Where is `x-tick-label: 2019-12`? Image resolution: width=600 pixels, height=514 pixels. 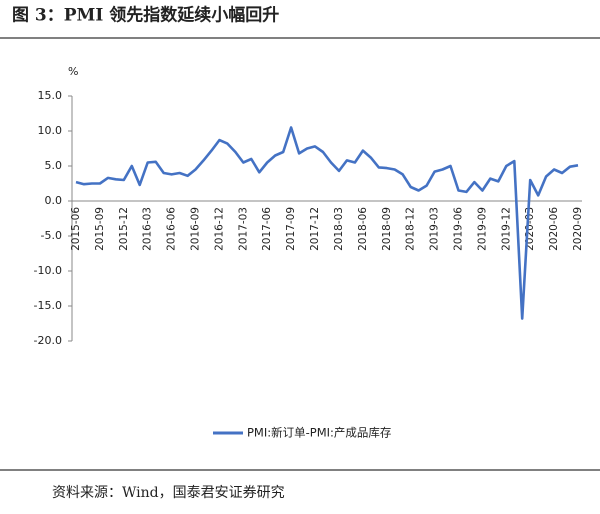
x-tick-label: 2019-12 is located at coordinates (506, 229).